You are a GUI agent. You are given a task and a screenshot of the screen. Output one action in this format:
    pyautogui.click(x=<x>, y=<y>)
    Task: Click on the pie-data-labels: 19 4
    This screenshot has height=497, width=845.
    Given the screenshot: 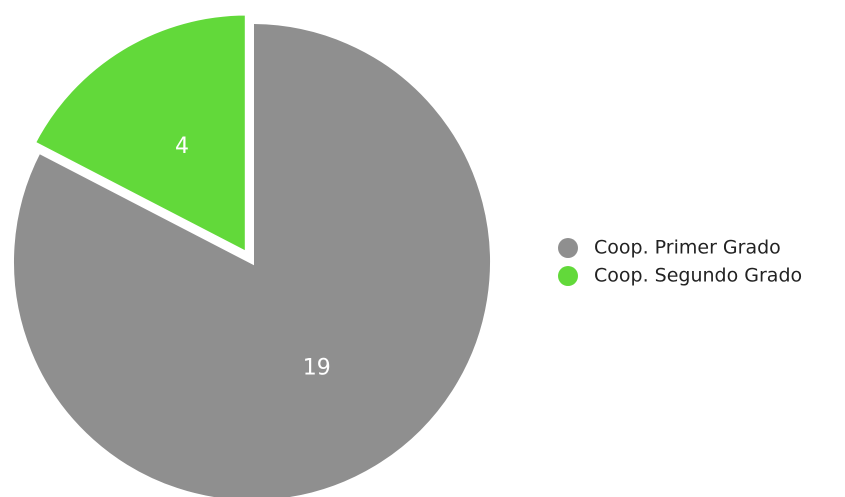 What is the action you would take?
    pyautogui.click(x=253, y=257)
    